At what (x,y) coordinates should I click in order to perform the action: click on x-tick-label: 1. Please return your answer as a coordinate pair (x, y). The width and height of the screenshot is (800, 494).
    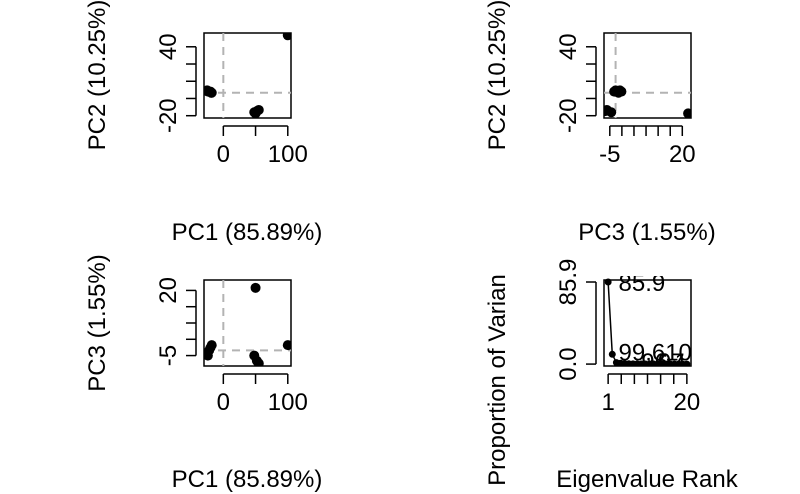
    Looking at the image, I should click on (607, 402).